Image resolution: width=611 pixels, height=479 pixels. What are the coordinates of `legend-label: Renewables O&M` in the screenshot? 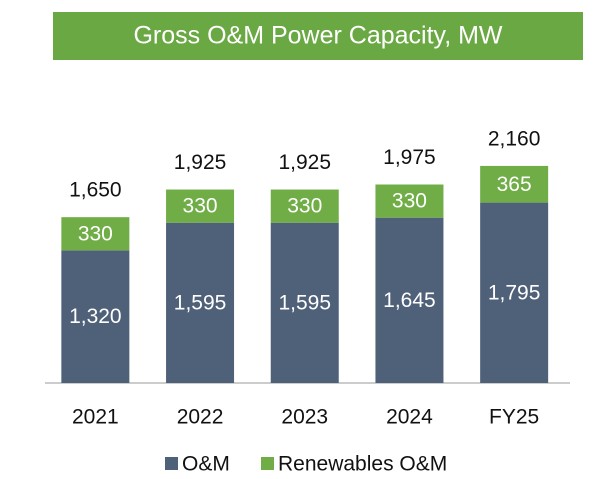 It's located at (362, 464).